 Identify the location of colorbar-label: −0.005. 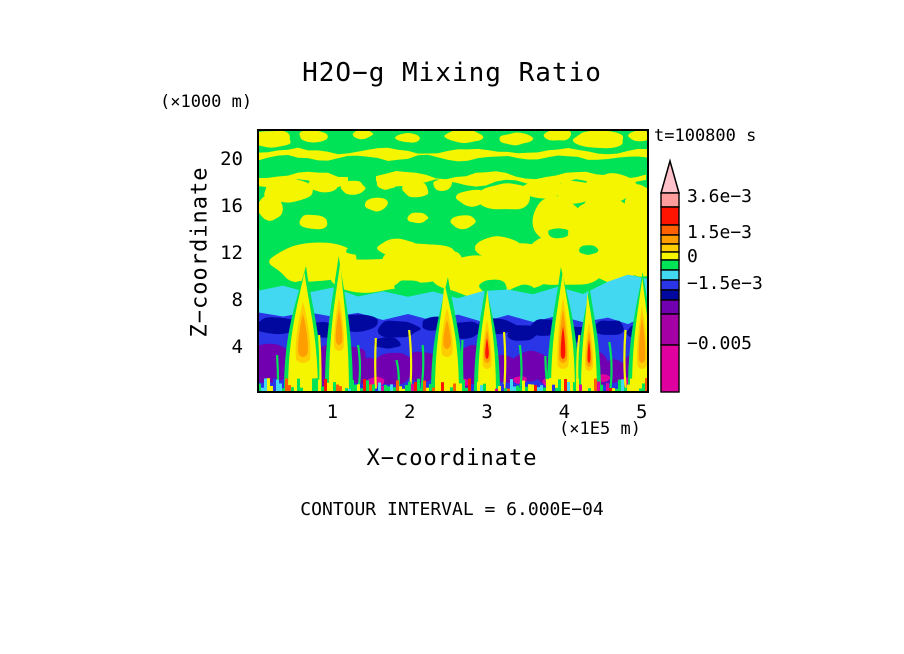
(720, 343).